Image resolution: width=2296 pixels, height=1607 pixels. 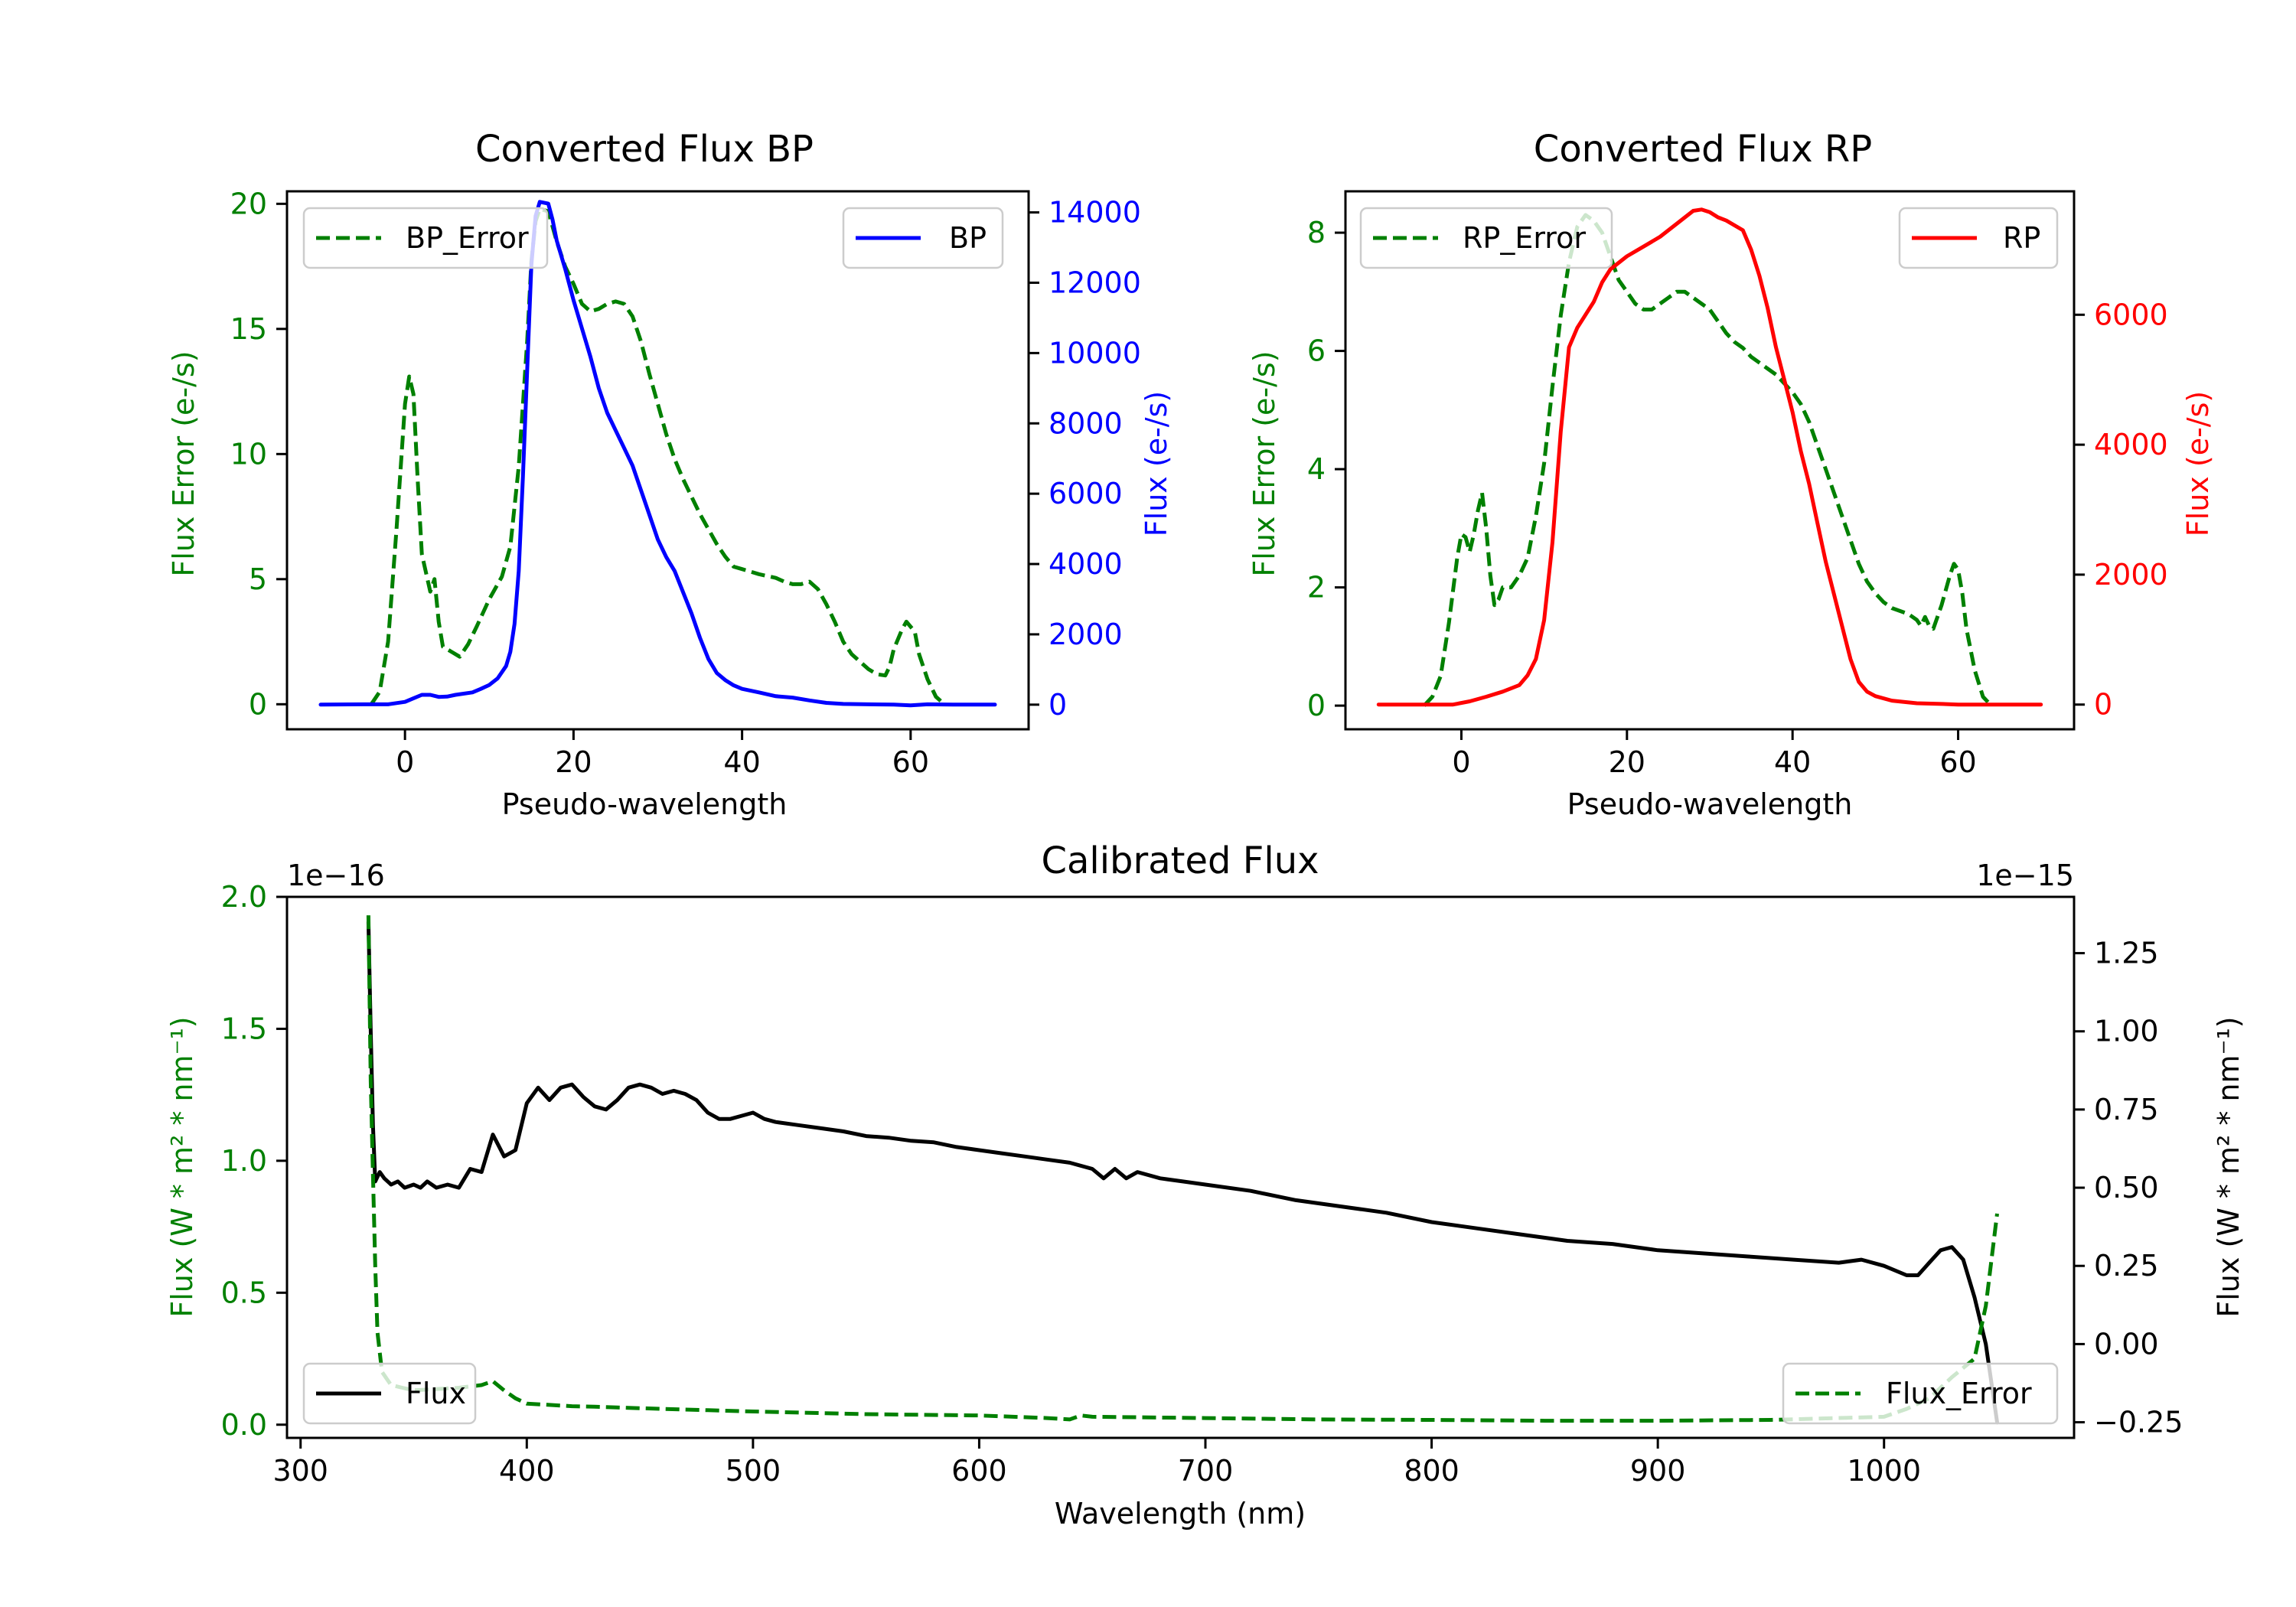 What do you see at coordinates (244, 897) in the screenshot?
I see `calibrated-y-left-tick-label: 2.0` at bounding box center [244, 897].